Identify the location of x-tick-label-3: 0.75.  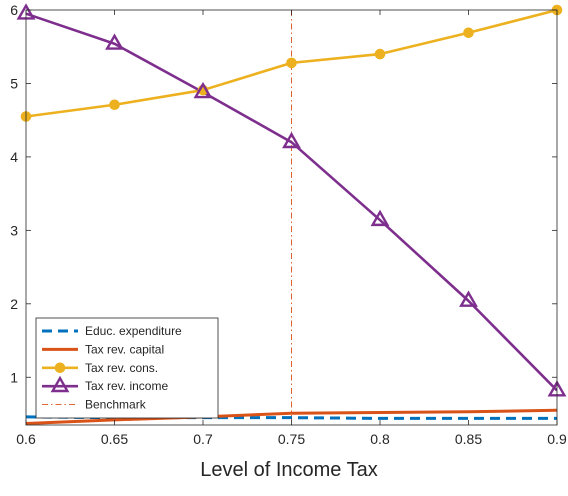
(291, 439).